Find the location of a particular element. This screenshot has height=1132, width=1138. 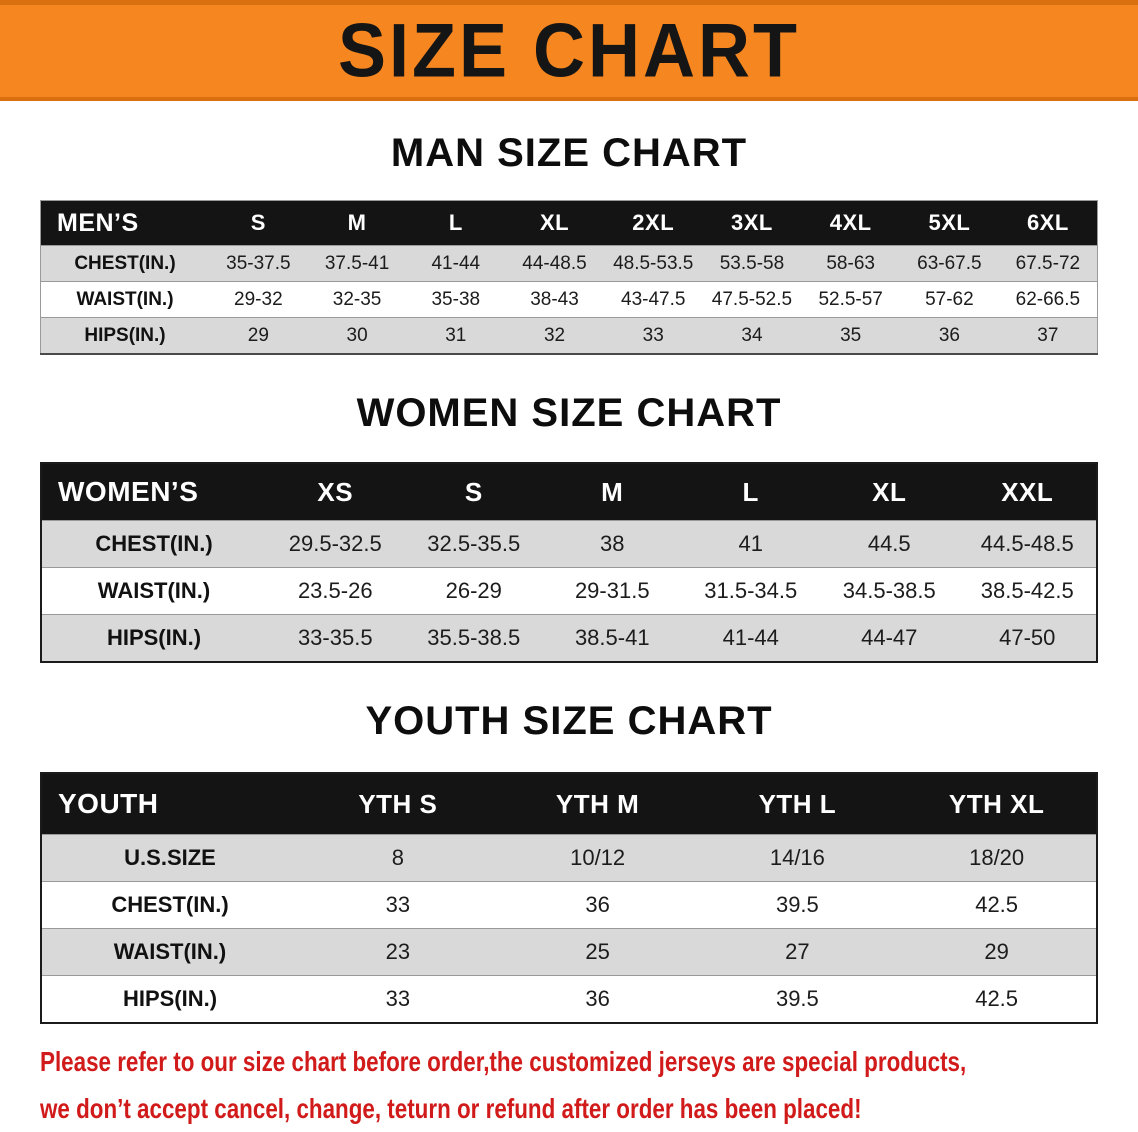

women-size-column-header: XL is located at coordinates (889, 492).